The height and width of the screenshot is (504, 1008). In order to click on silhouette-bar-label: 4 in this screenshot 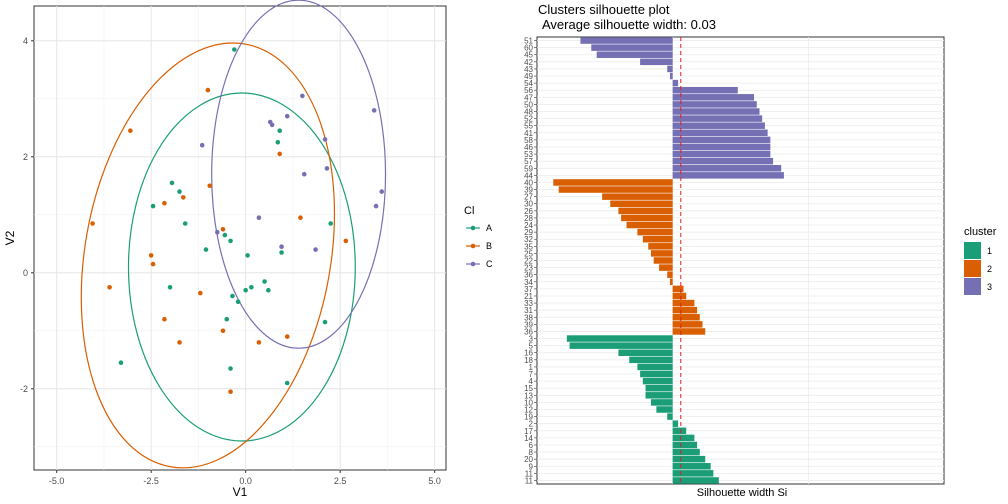, I will do `click(531, 381)`.